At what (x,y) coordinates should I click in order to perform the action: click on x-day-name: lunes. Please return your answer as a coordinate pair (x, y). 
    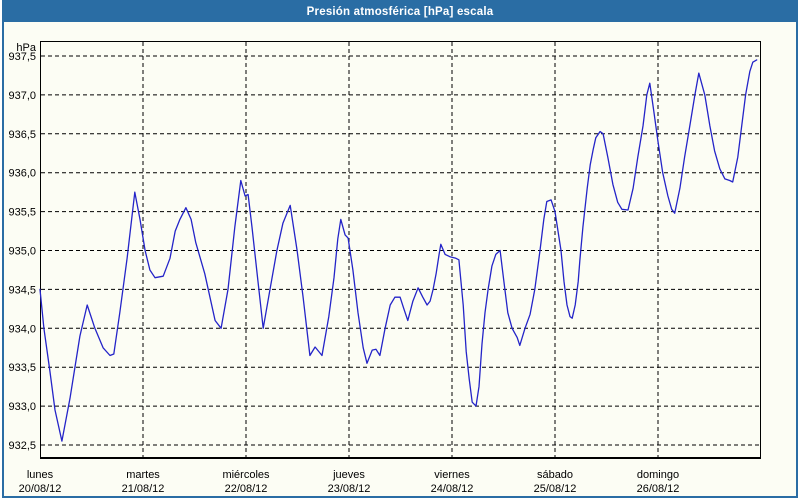
    Looking at the image, I should click on (40, 475).